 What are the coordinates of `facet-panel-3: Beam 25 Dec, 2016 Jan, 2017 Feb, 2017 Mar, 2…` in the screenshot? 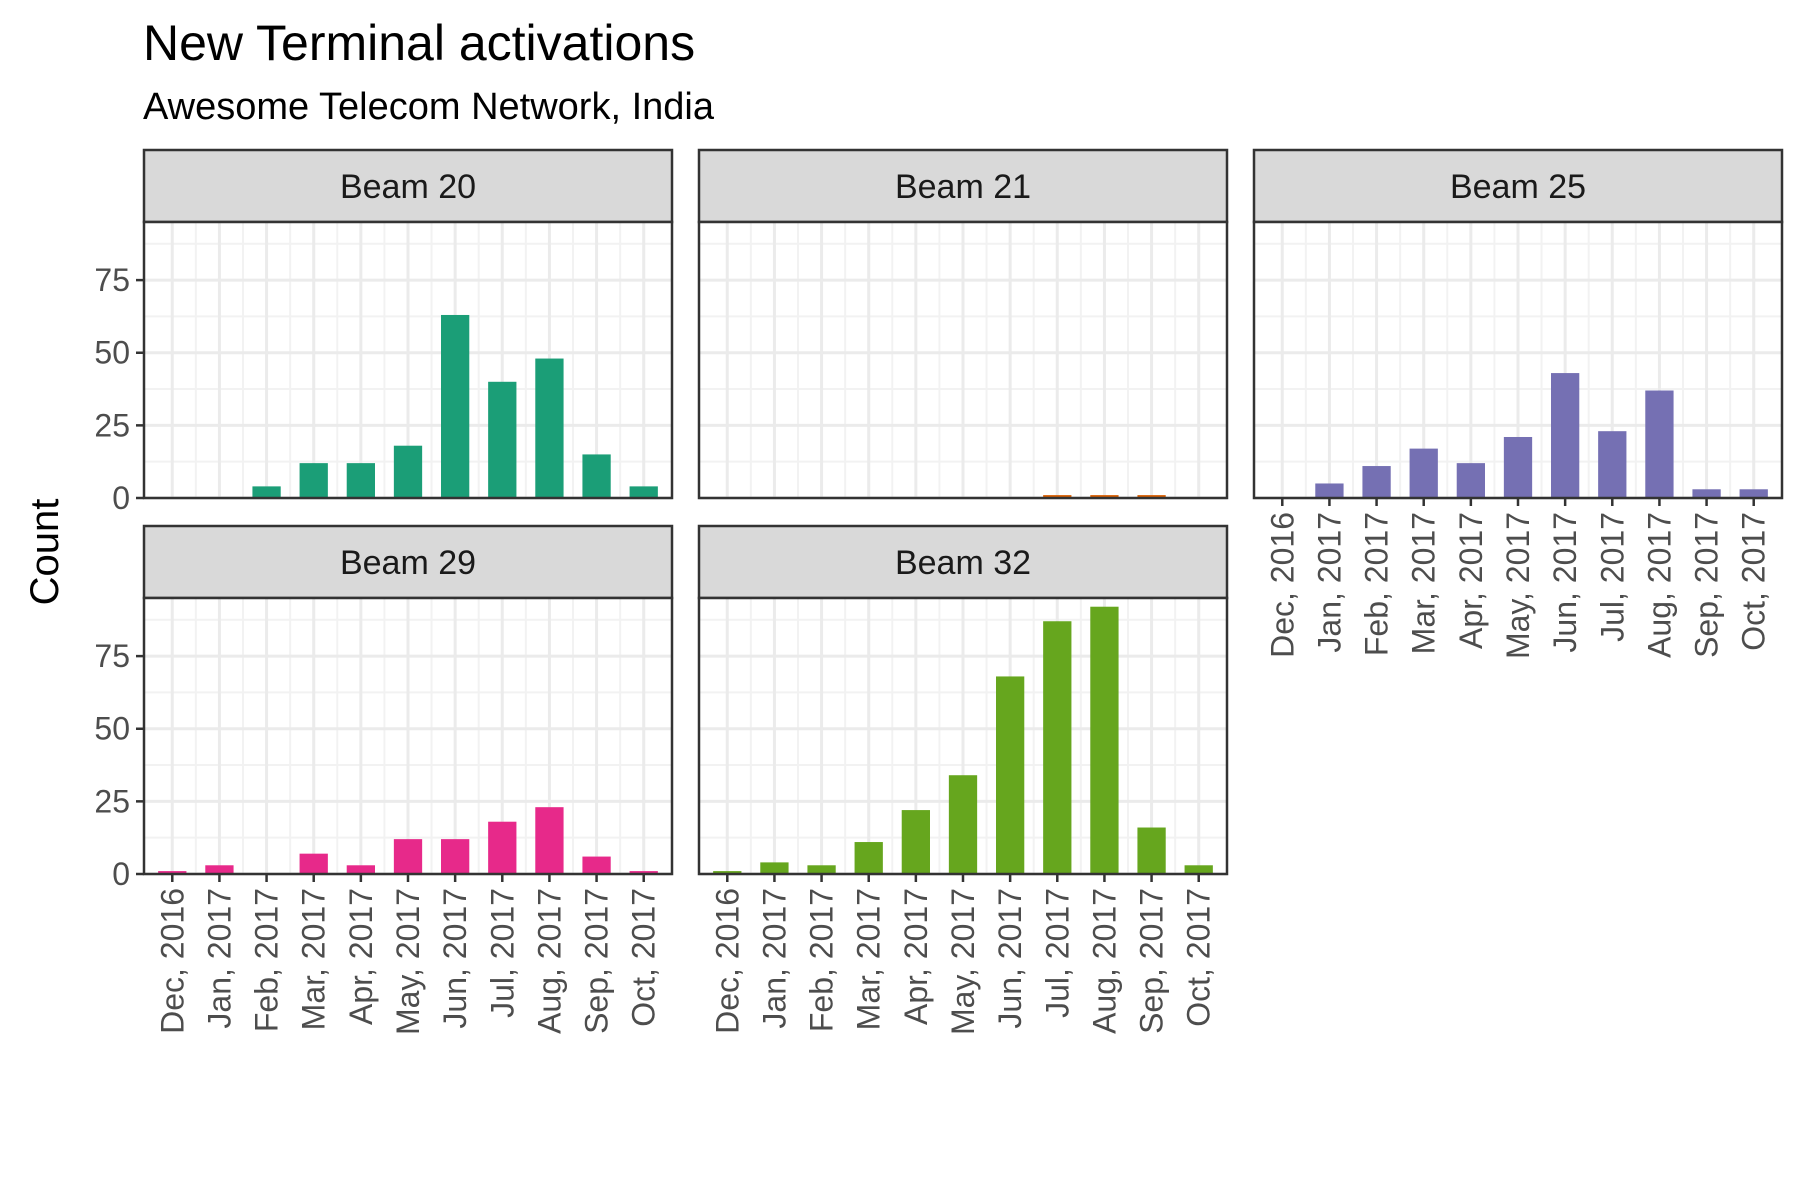 It's located at (1518, 403).